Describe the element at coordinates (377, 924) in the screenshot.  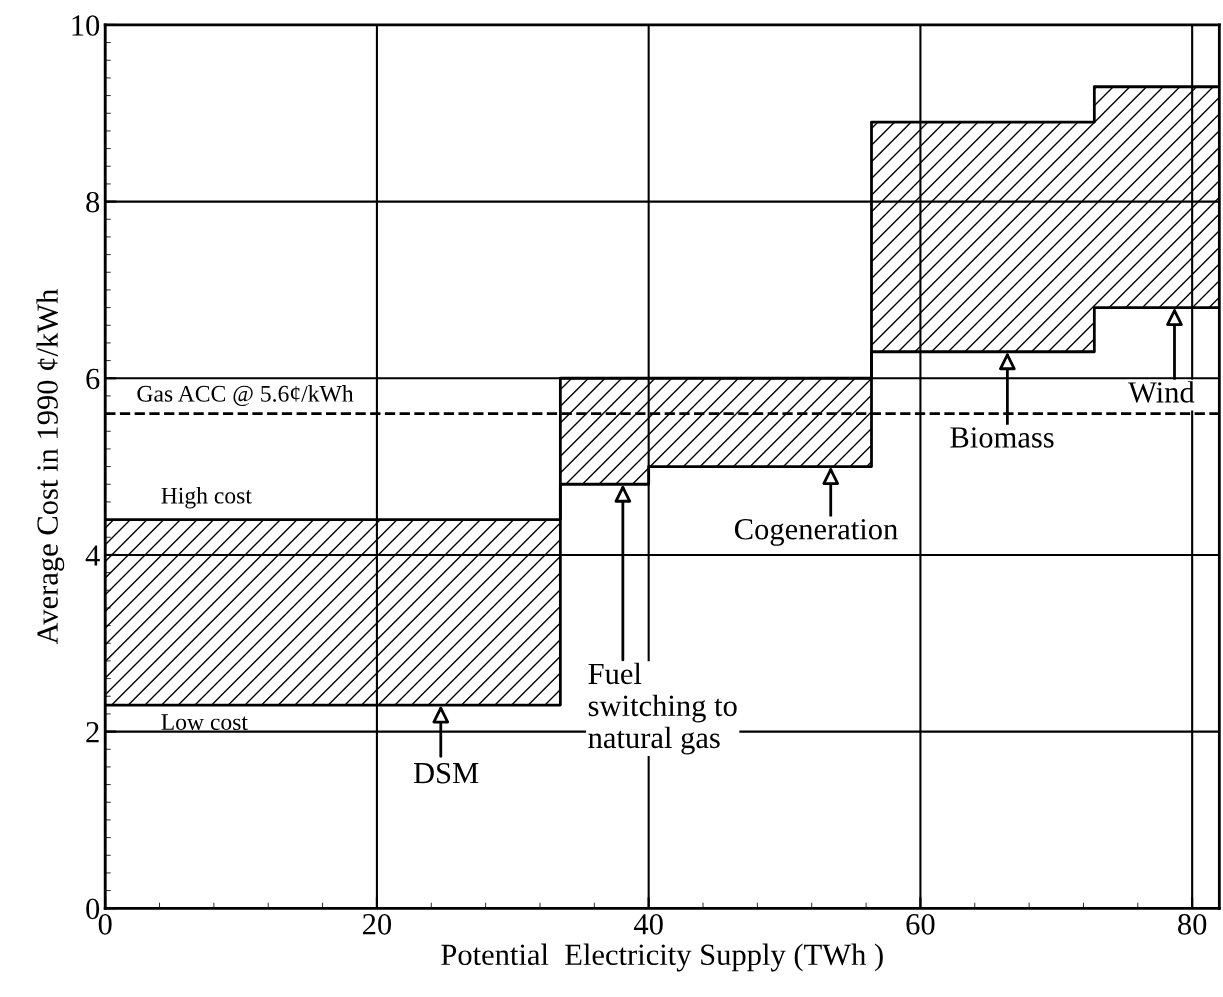
I see `x-tick-label: 20` at that location.